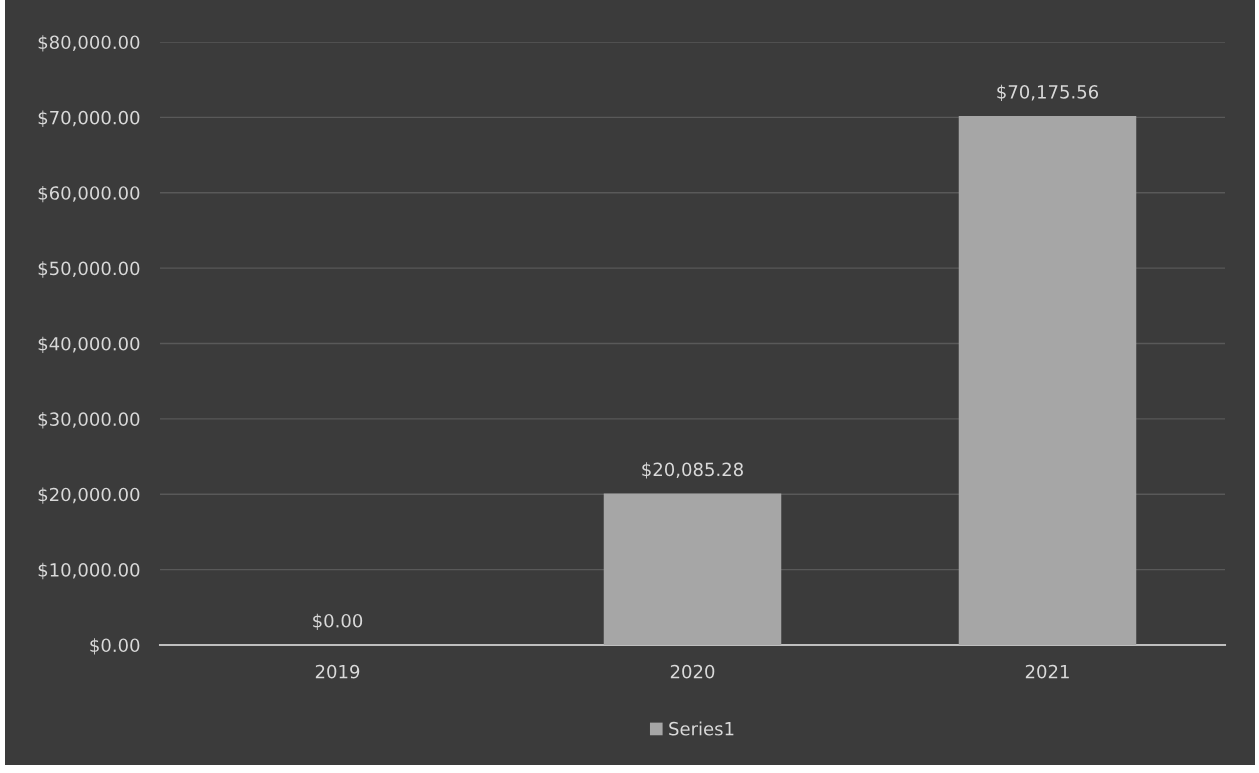  I want to click on y-tick-label: $0.00, so click(115, 646).